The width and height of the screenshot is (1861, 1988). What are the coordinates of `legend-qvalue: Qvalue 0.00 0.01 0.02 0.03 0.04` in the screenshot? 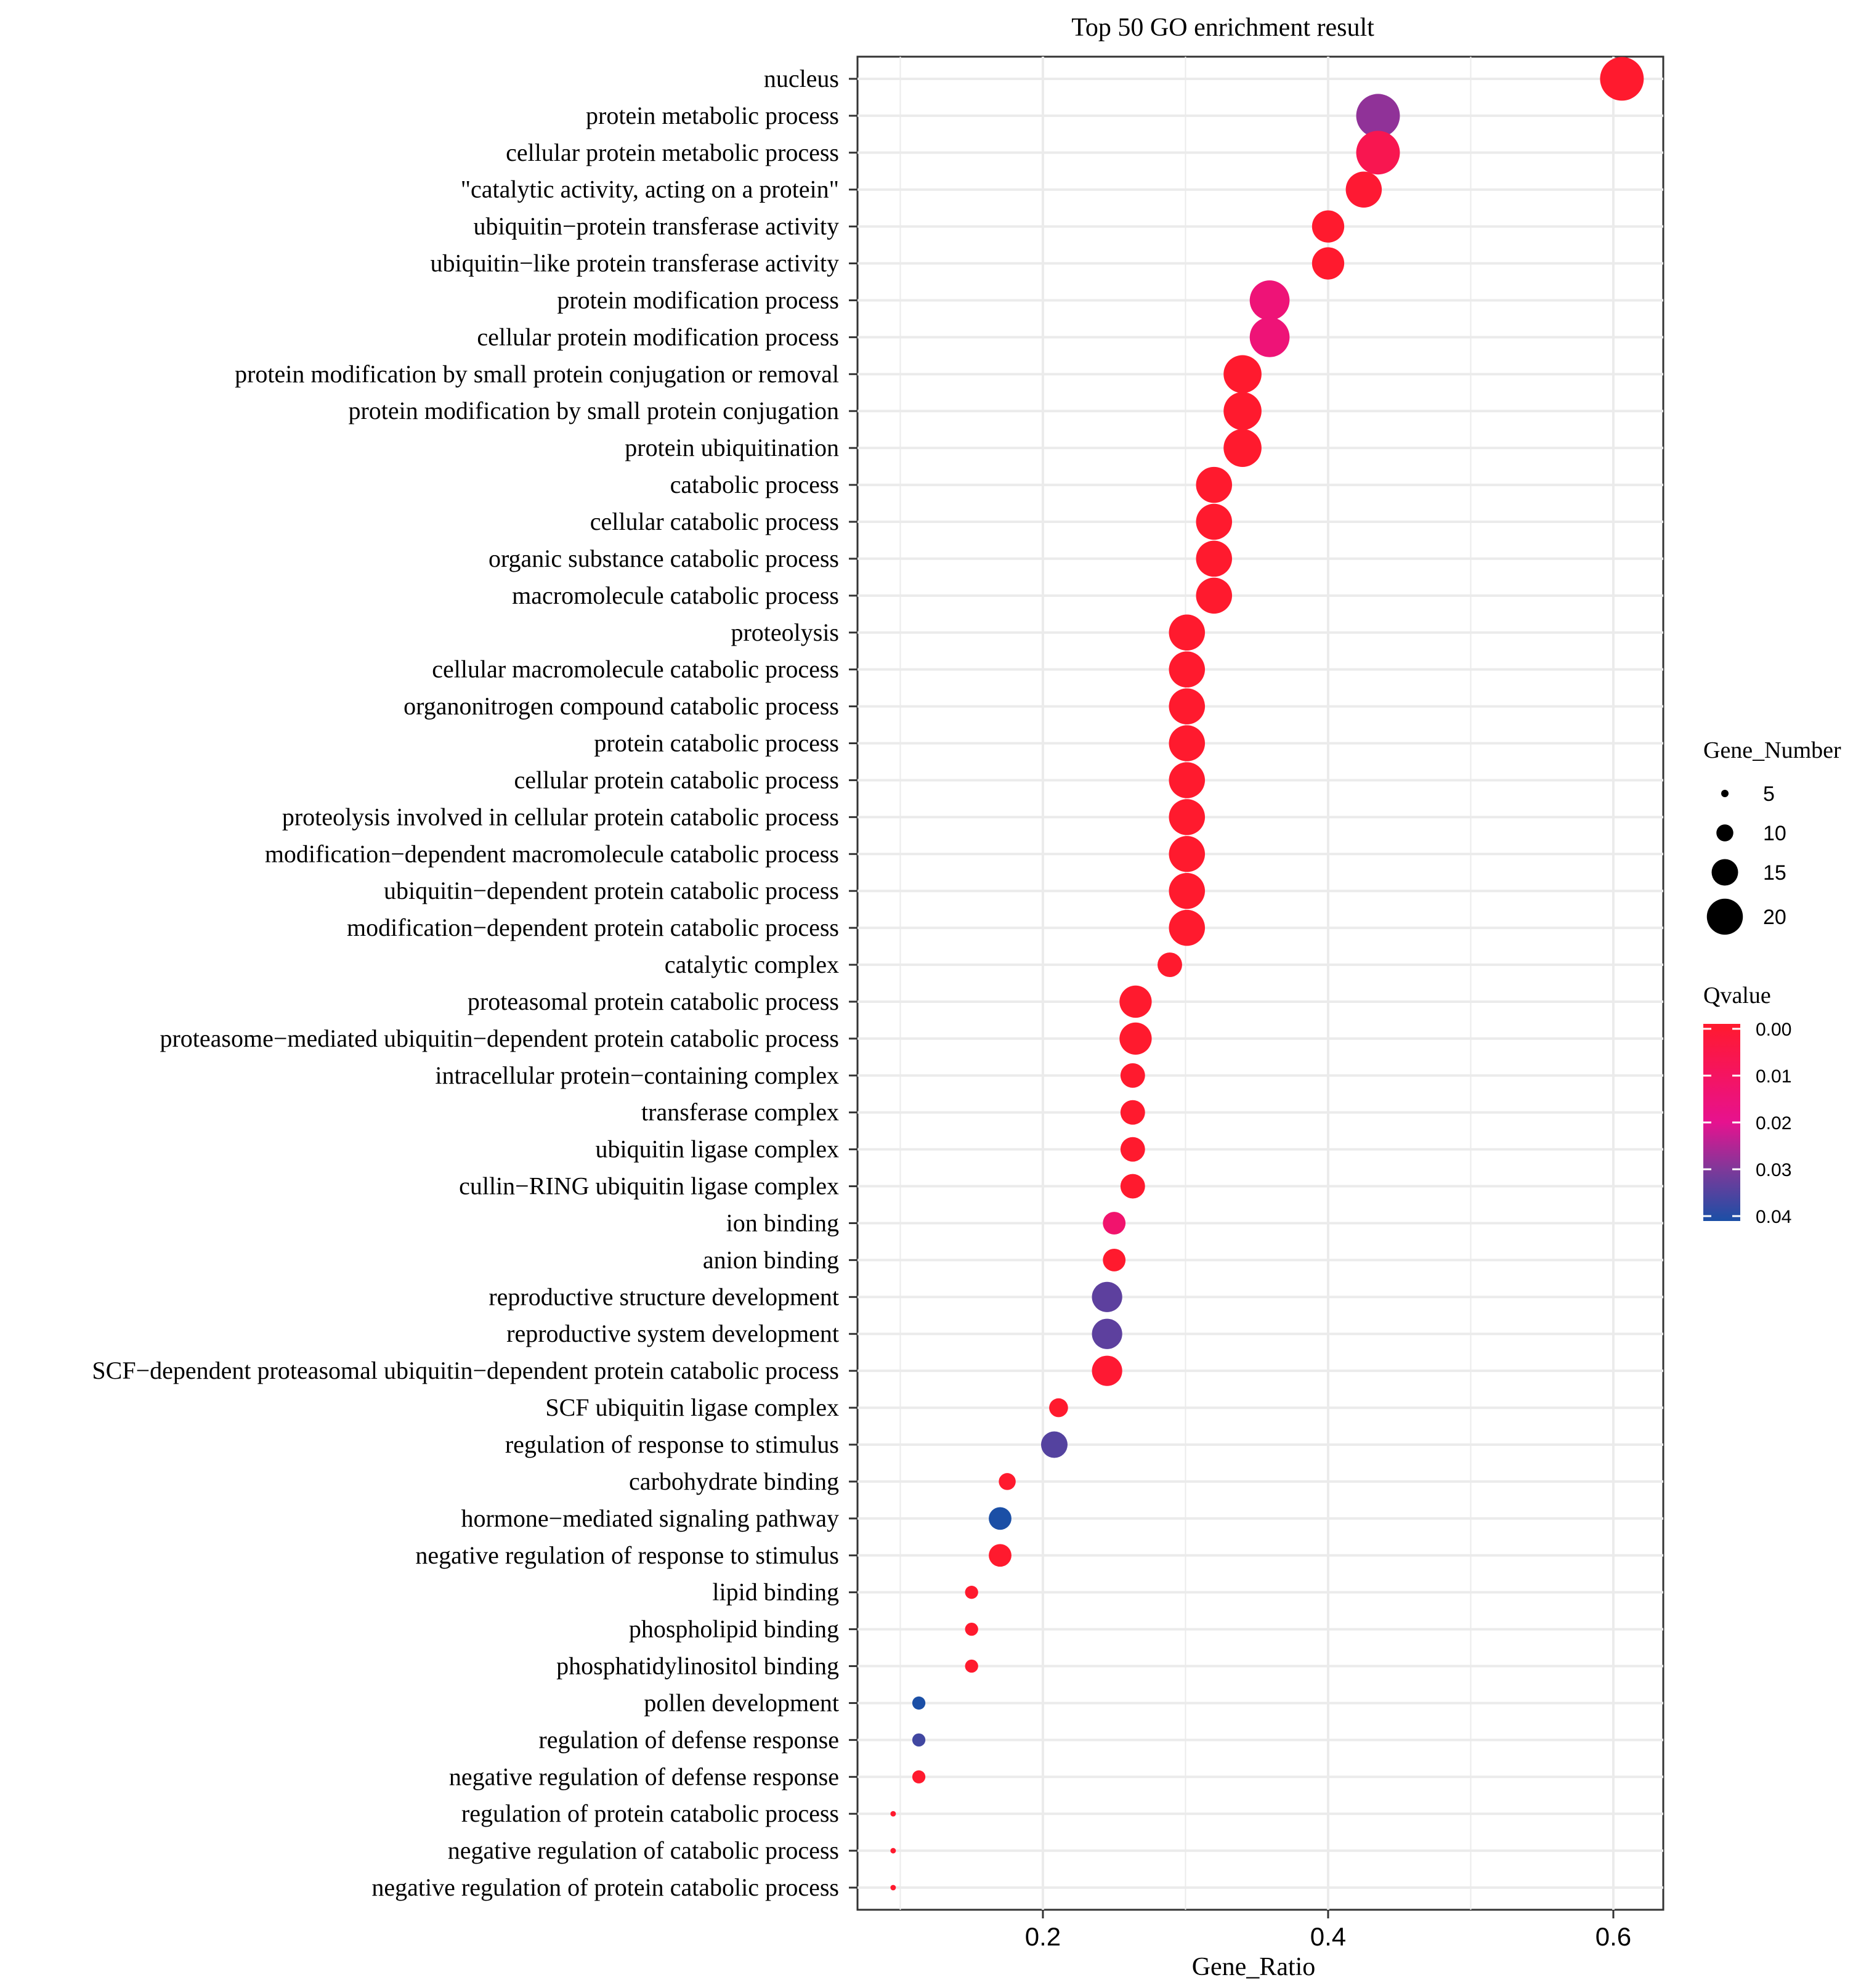 It's located at (1747, 1105).